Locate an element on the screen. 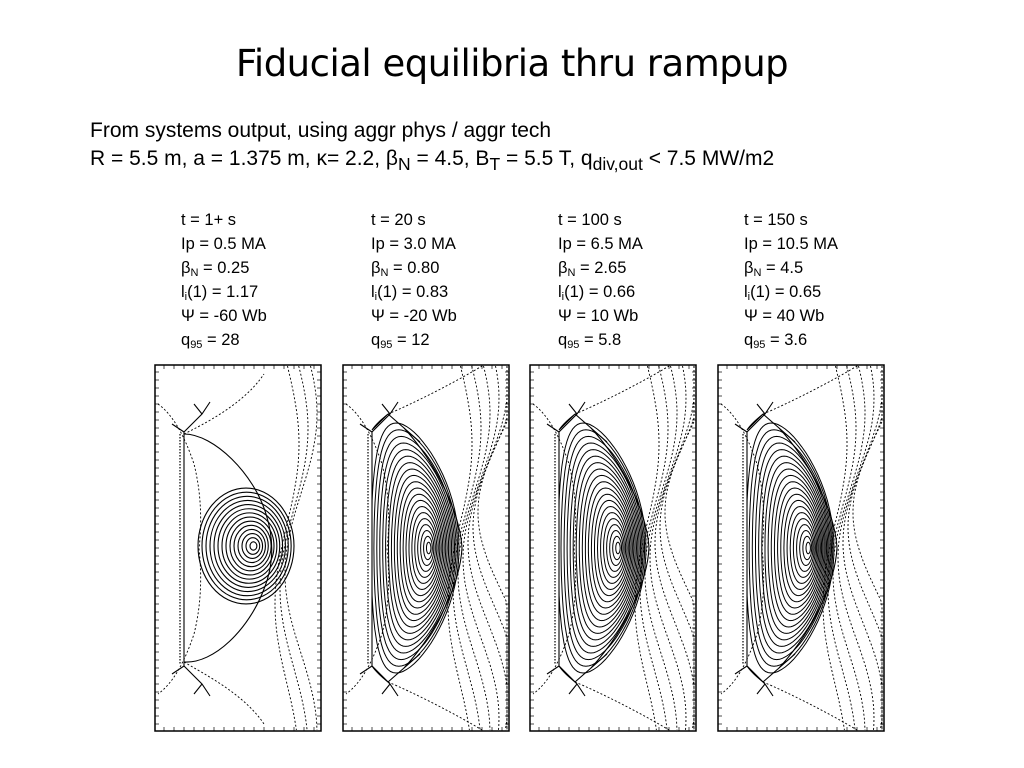 This screenshot has height=768, width=1024. case-psi: Ψ = -60 Wb is located at coordinates (224, 316).